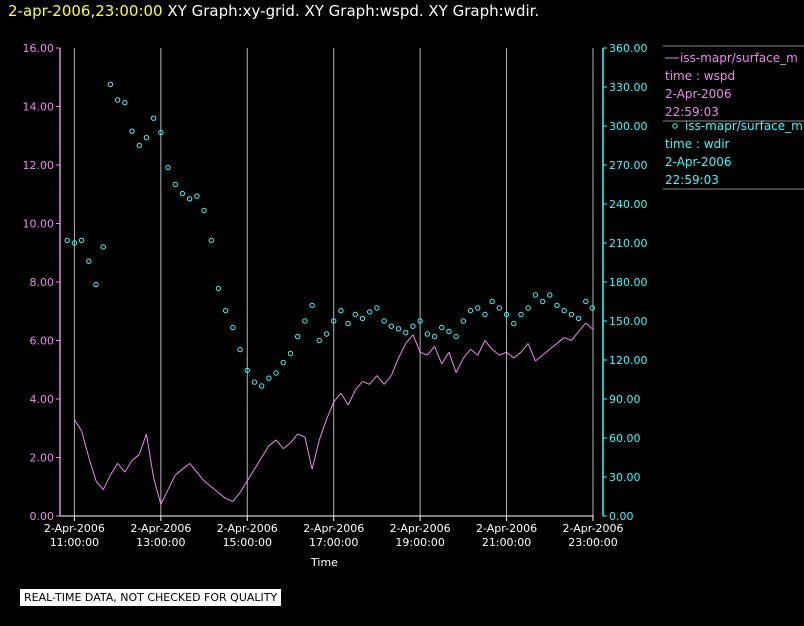  Describe the element at coordinates (506, 542) in the screenshot. I see `x-tick-time: 21:00:00` at that location.